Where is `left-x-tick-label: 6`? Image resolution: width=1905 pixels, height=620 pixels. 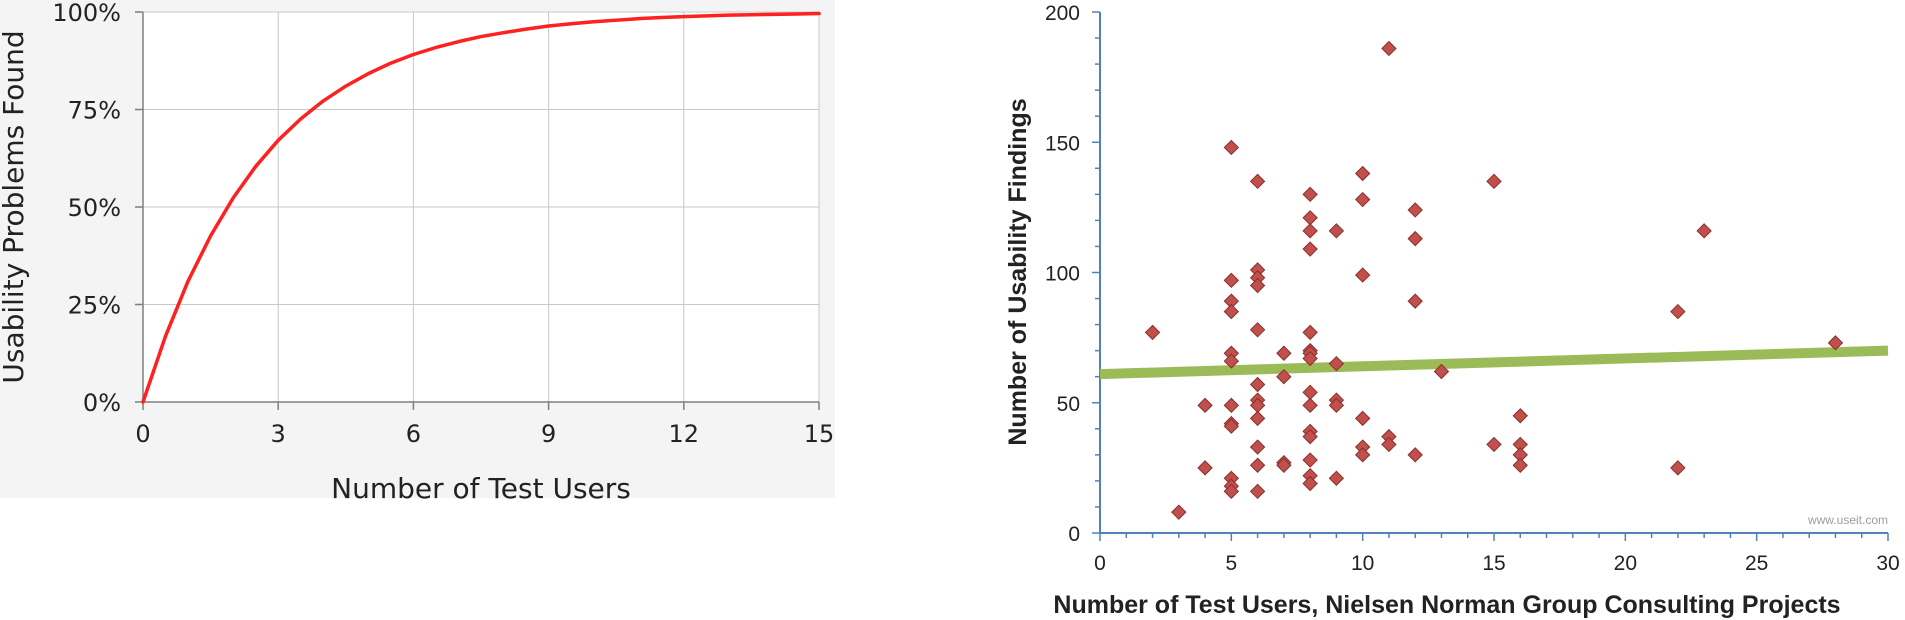
left-x-tick-label: 6 is located at coordinates (413, 434).